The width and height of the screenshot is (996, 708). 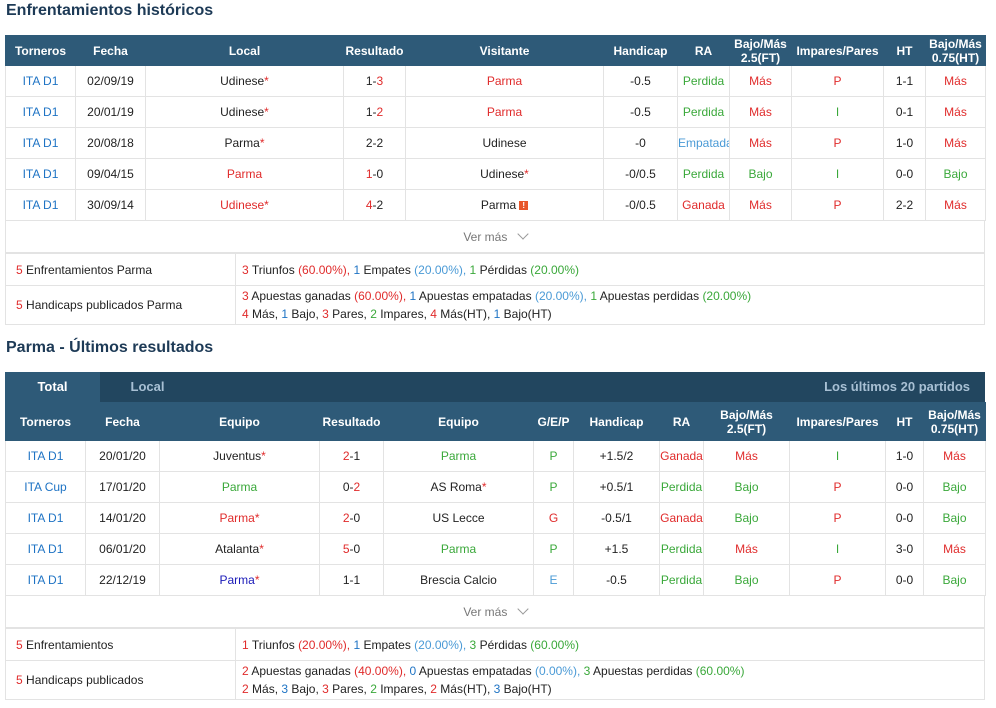 What do you see at coordinates (261, 549) in the screenshot?
I see `star-icon: *` at bounding box center [261, 549].